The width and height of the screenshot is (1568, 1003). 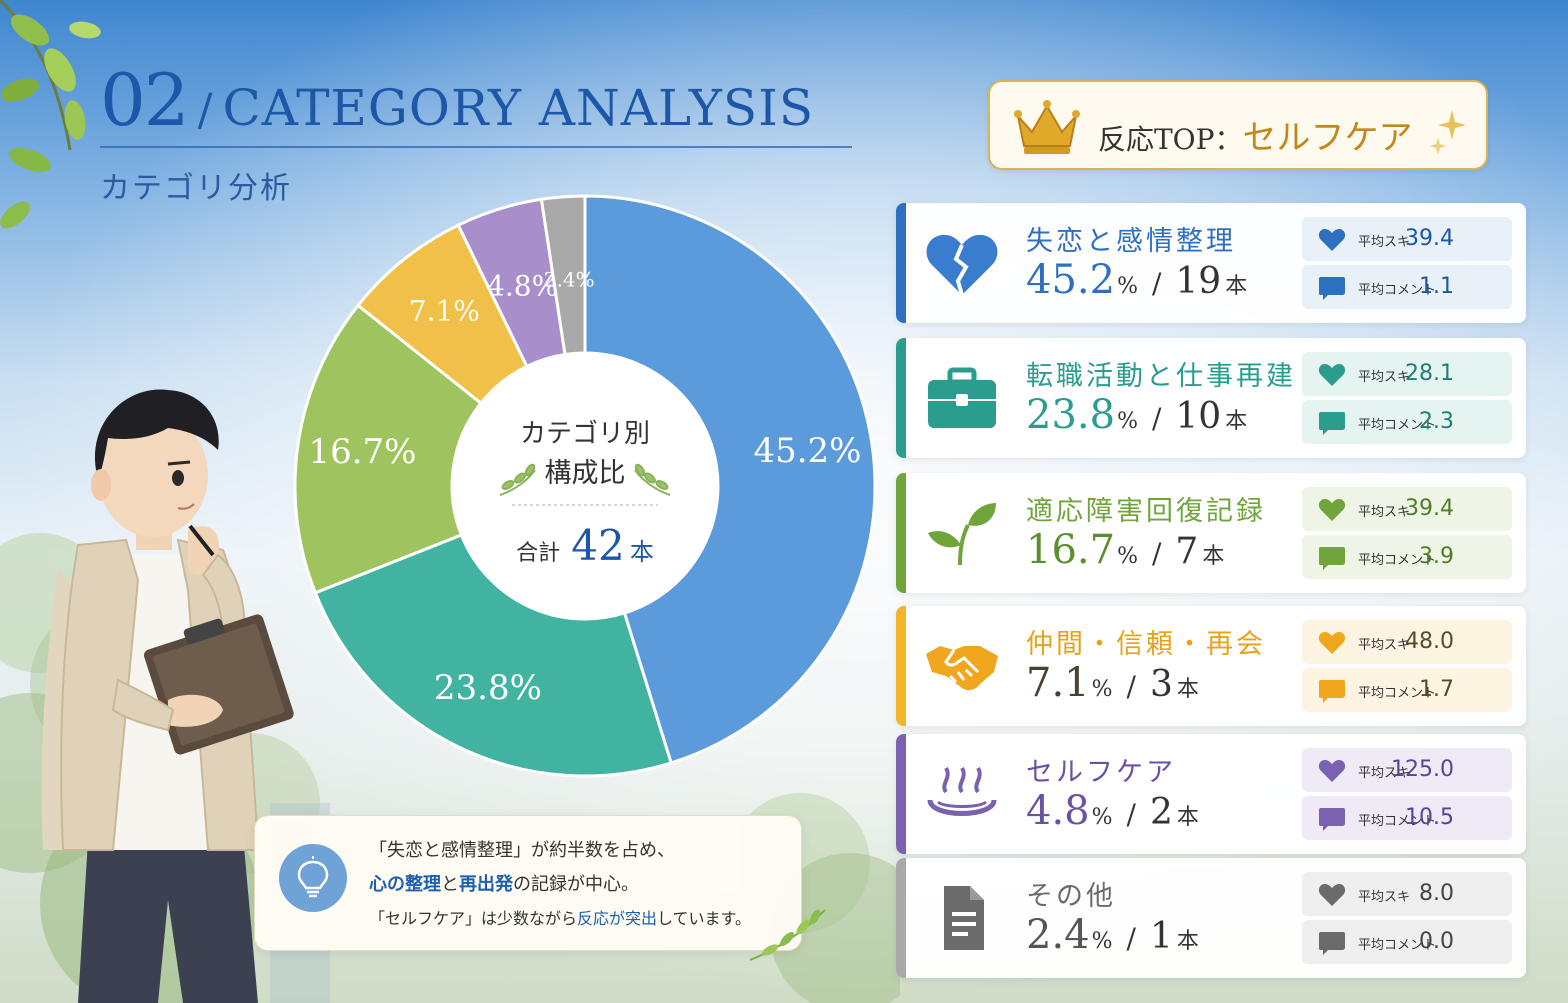 I want to click on category-card-friends: 仲間・信頼・再会 7.1% / 3 本 平均スキ 48.0 平均コメント 1.7, so click(x=1211, y=666).